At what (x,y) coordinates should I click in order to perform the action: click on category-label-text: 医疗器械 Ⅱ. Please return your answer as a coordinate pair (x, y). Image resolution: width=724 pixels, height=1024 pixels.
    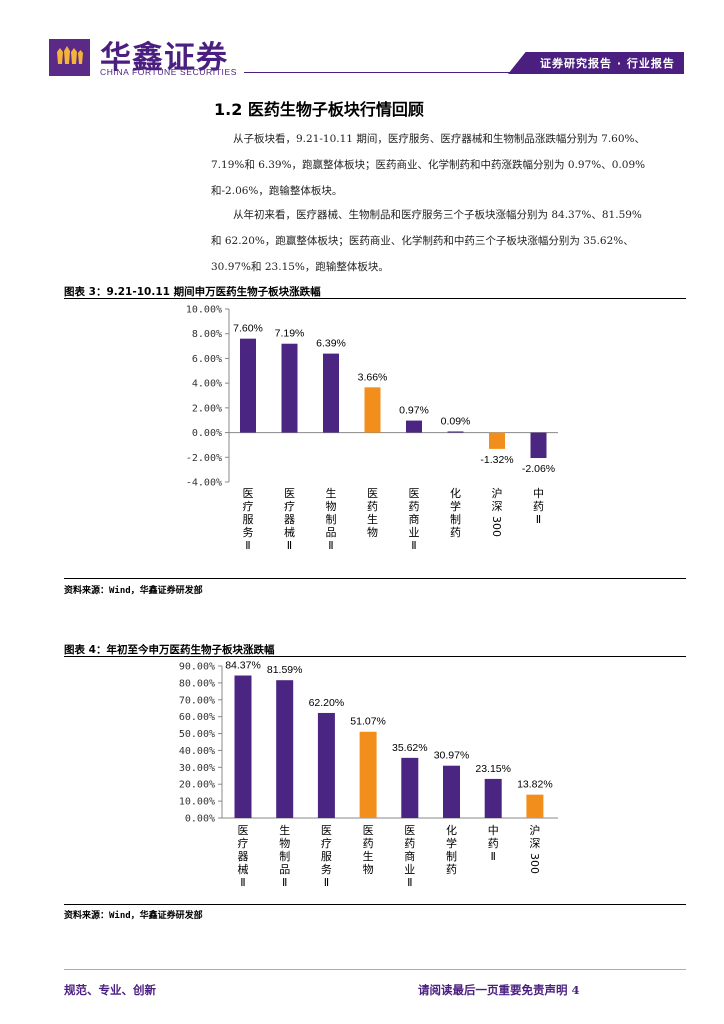
    Looking at the image, I should click on (243, 856).